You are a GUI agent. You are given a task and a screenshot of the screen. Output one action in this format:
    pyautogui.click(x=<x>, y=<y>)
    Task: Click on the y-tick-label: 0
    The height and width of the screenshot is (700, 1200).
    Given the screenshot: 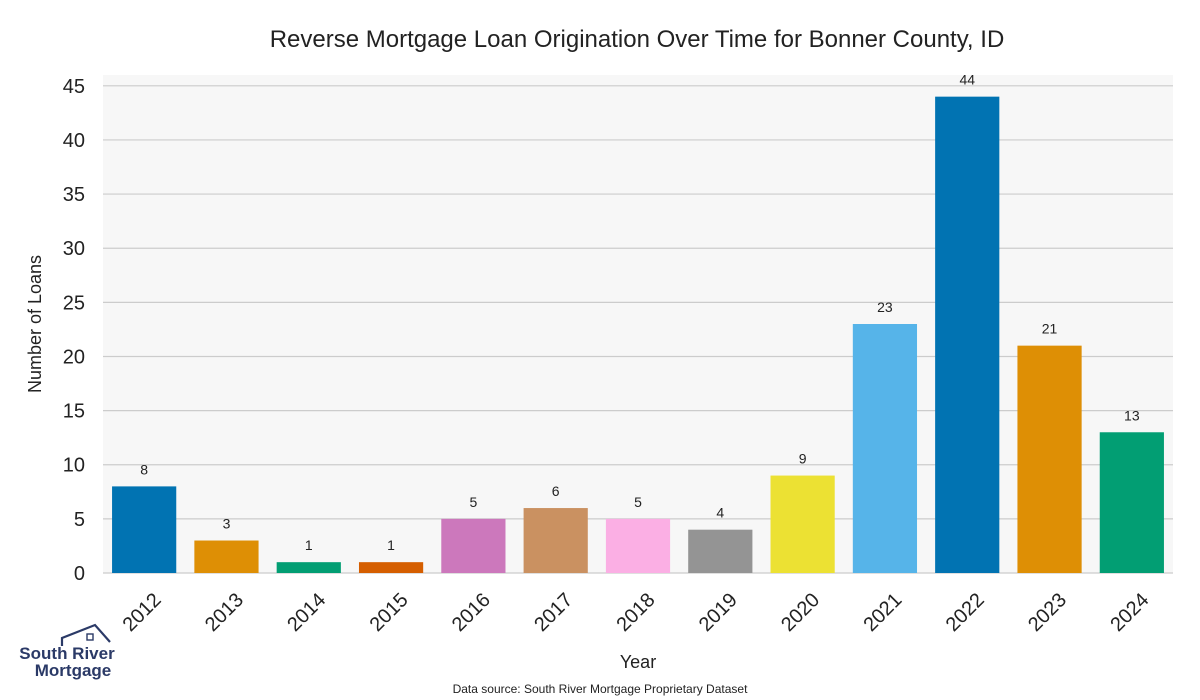 What is the action you would take?
    pyautogui.click(x=79, y=574)
    